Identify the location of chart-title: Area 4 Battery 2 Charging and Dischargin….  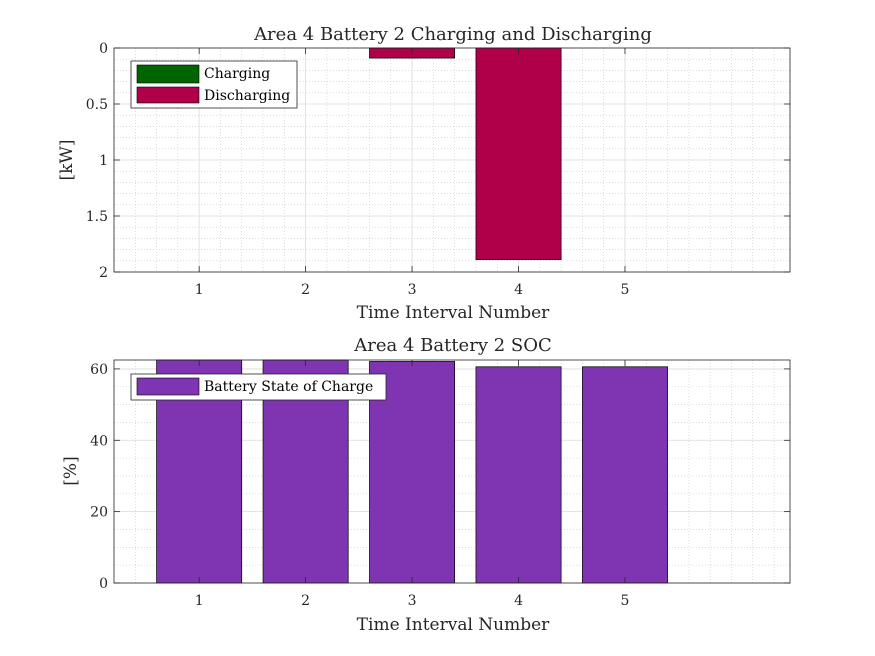
(452, 34).